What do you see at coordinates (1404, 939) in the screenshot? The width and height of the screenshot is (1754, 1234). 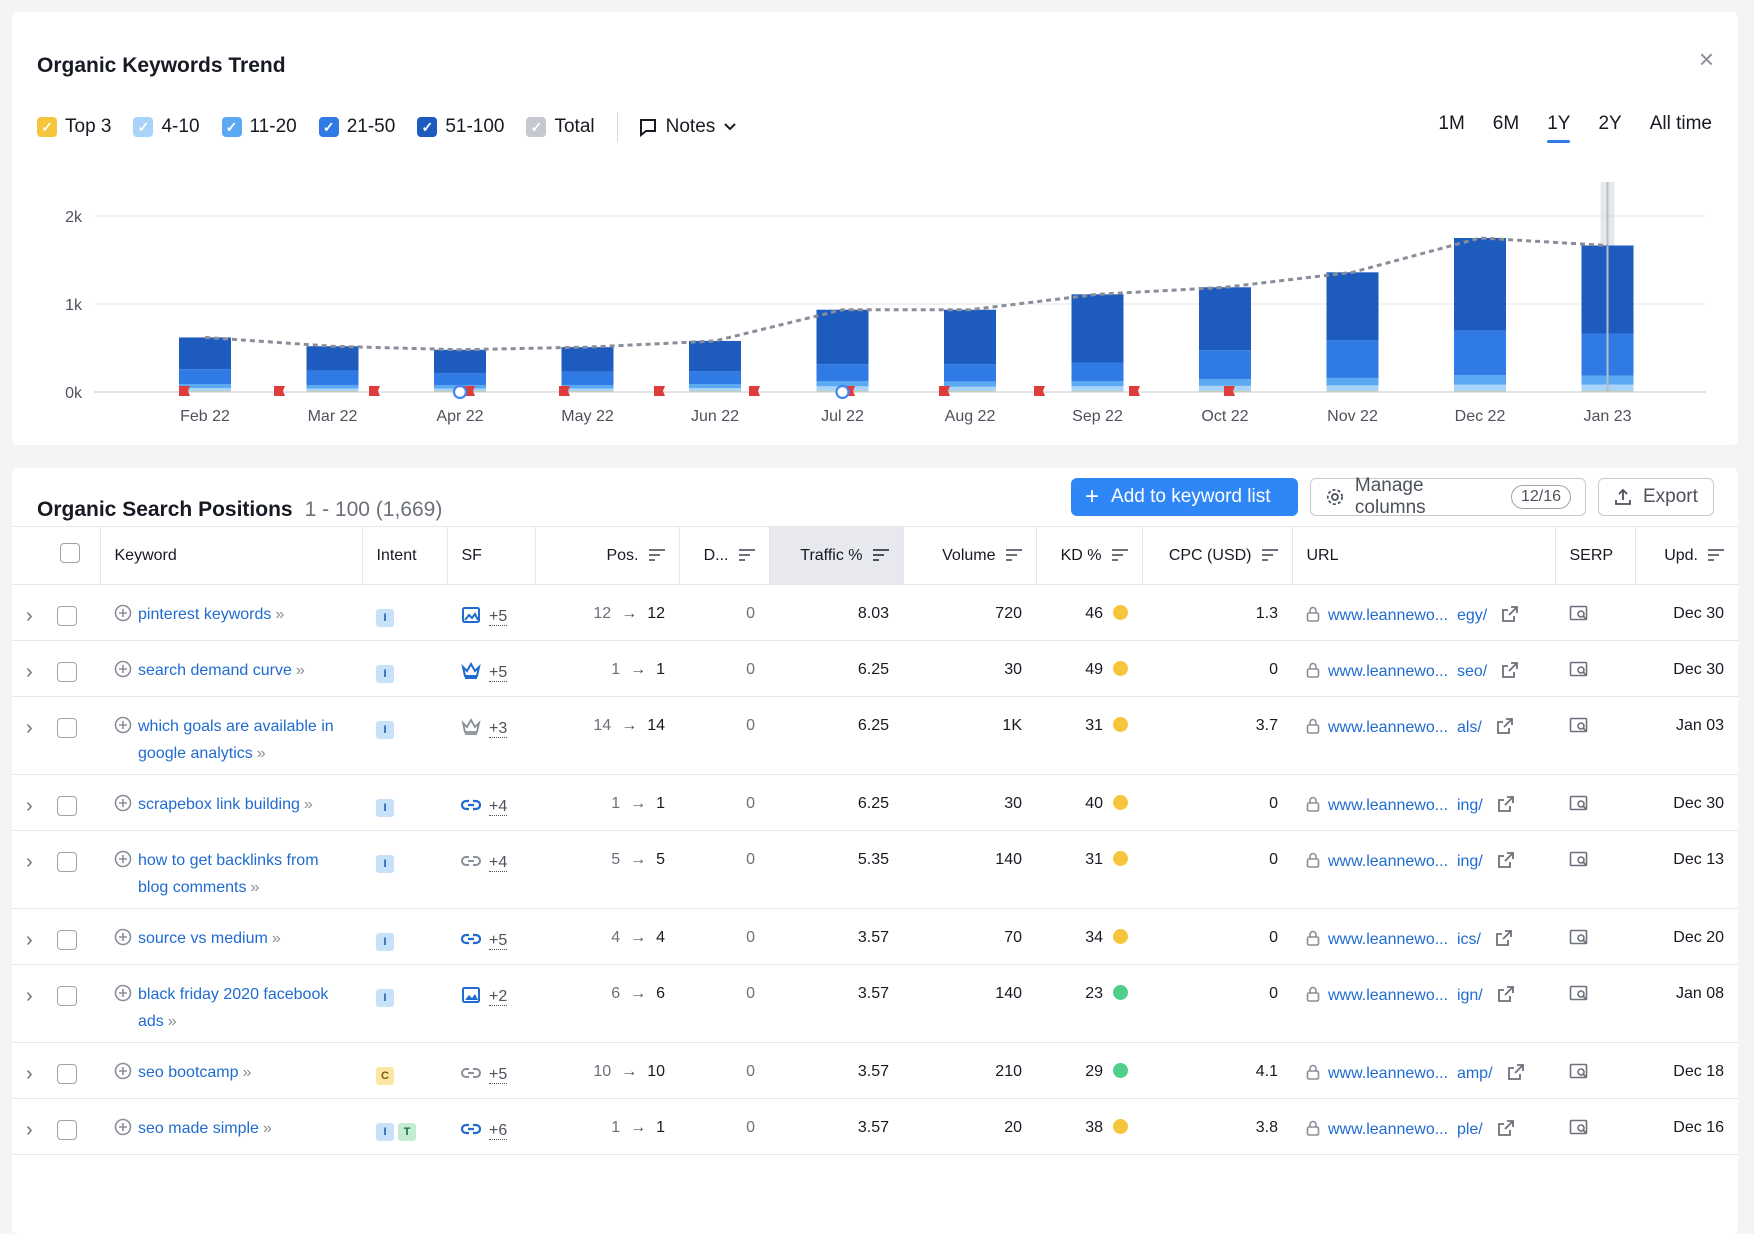 I see `url-link: www.leannewo... ics/` at bounding box center [1404, 939].